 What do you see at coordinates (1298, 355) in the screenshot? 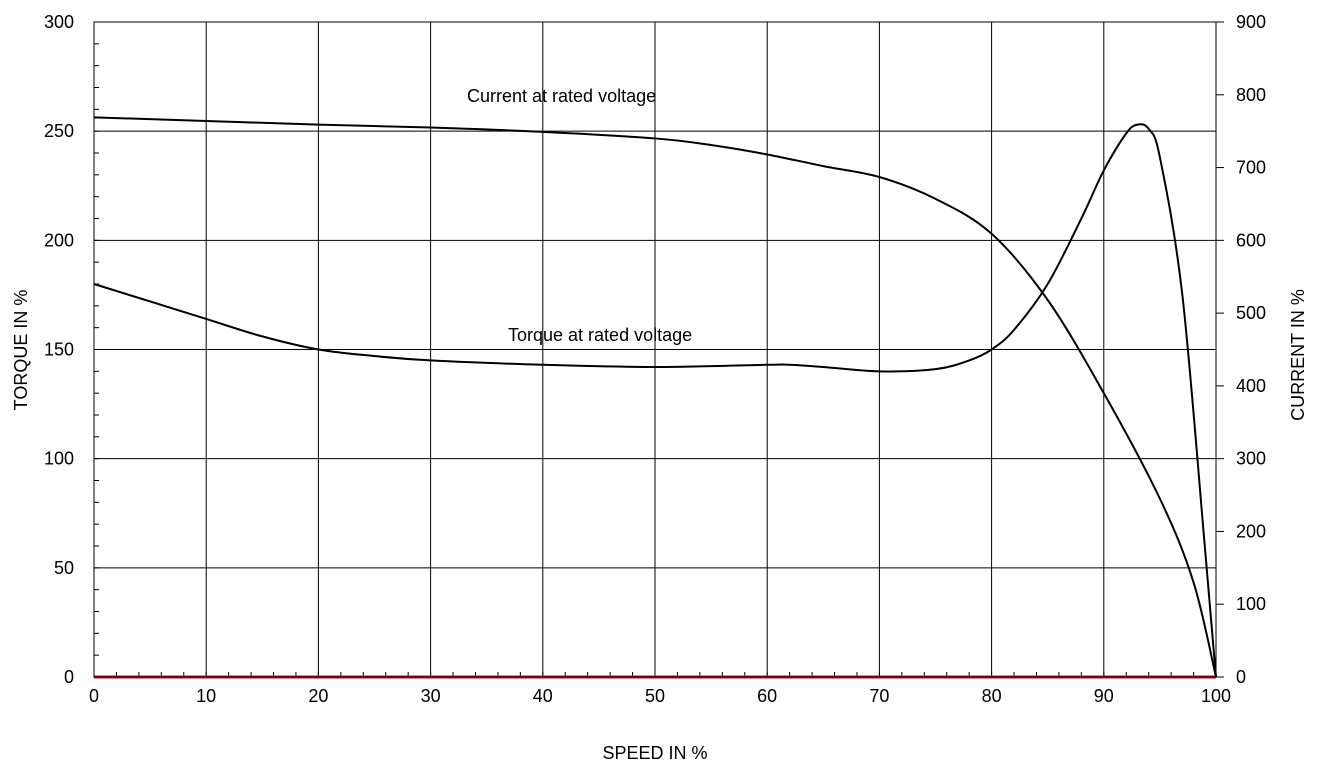
I see `right-y-axis-title: CURRENT IN %` at bounding box center [1298, 355].